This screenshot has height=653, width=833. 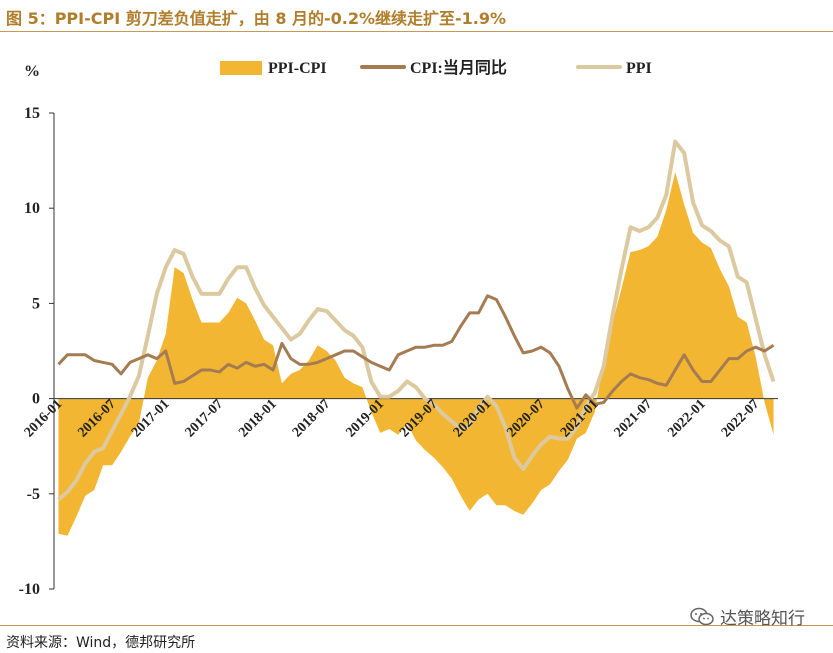 What do you see at coordinates (36, 399) in the screenshot?
I see `y-tick-label: 0` at bounding box center [36, 399].